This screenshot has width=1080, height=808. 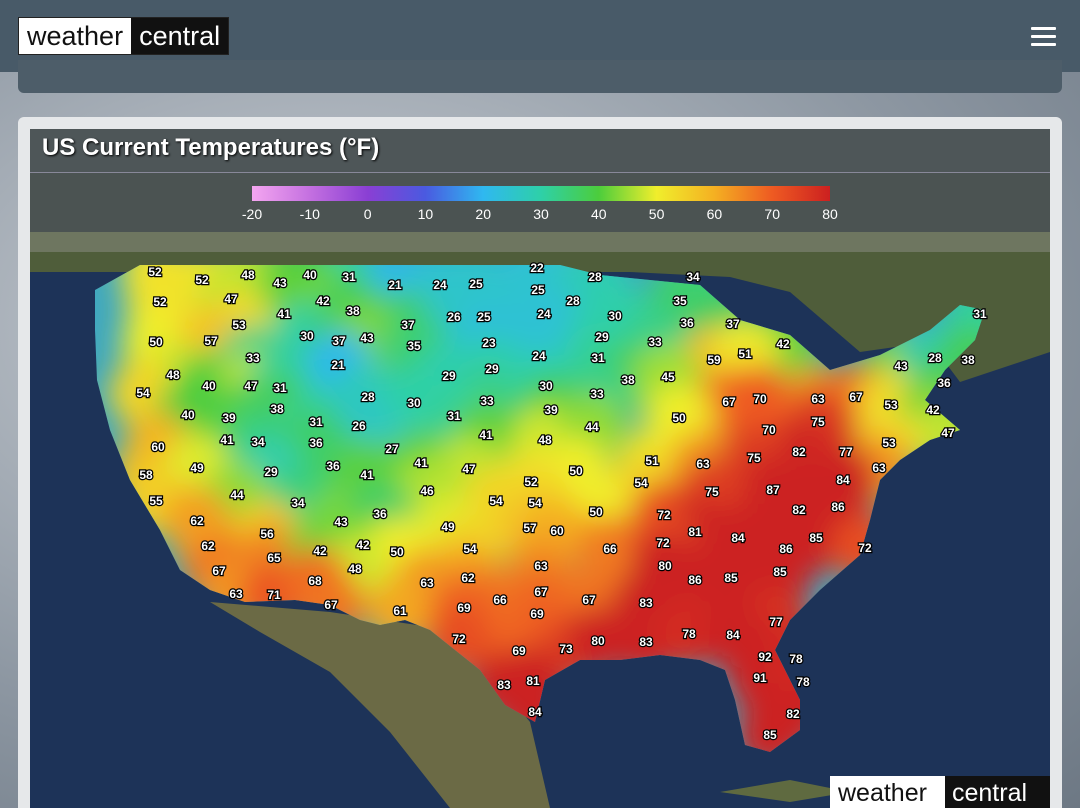 I want to click on watermark: weather central, so click(x=940, y=792).